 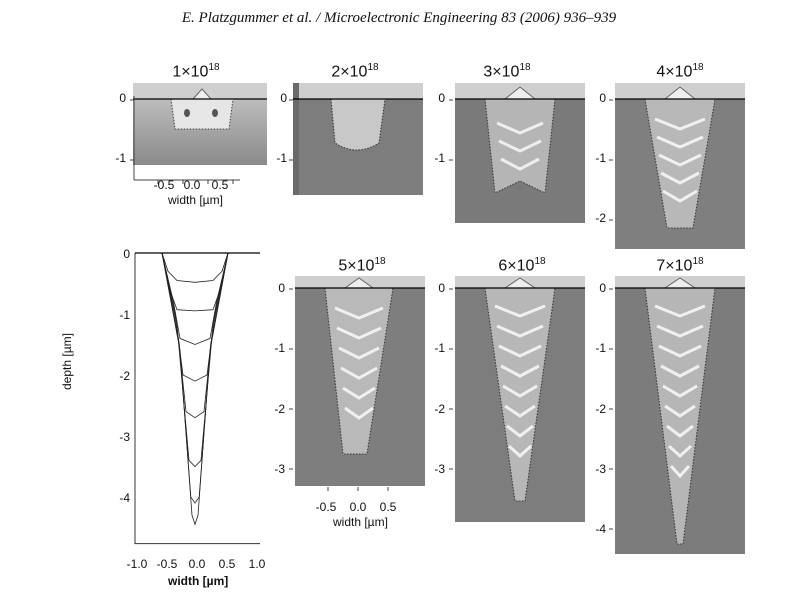 What do you see at coordinates (441, 288) in the screenshot?
I see `tick-p6-y0: 0` at bounding box center [441, 288].